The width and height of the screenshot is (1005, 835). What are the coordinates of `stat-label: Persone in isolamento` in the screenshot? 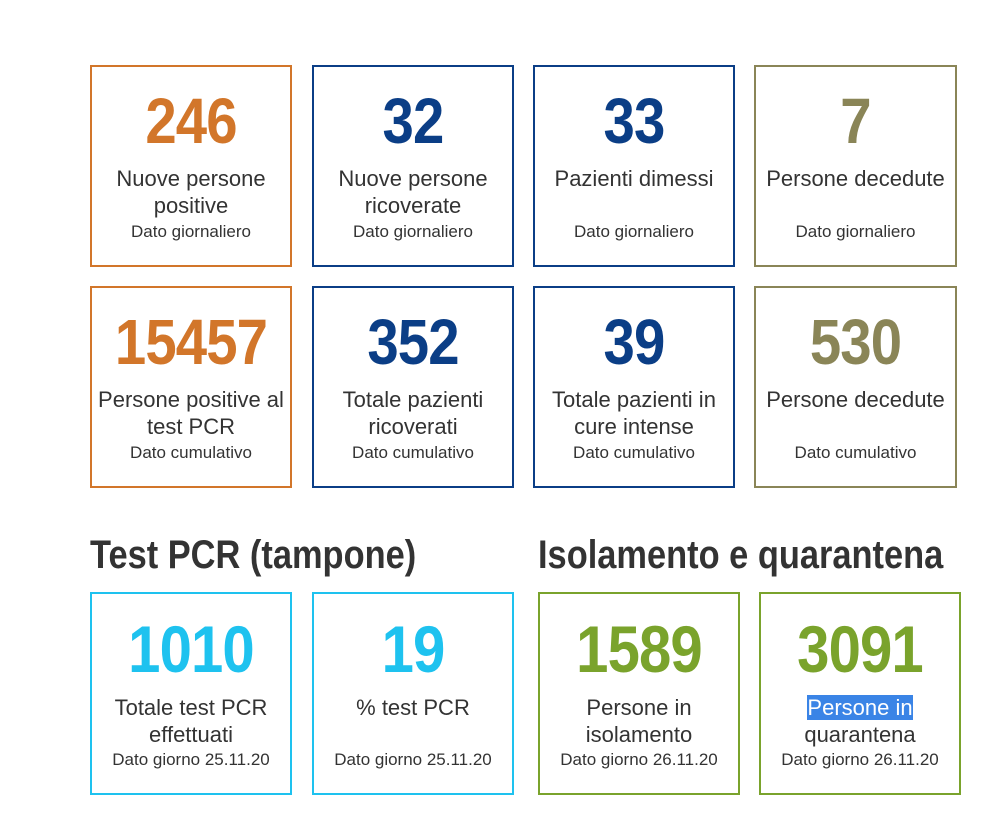 It's located at (639, 721).